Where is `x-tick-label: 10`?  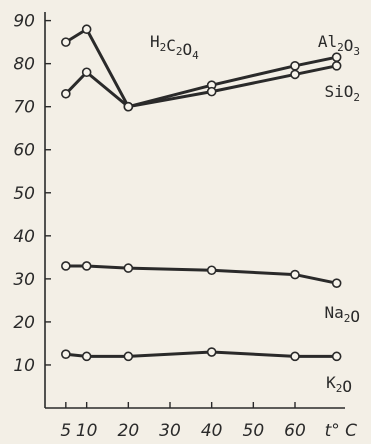 x-tick-label: 10 is located at coordinates (87, 431).